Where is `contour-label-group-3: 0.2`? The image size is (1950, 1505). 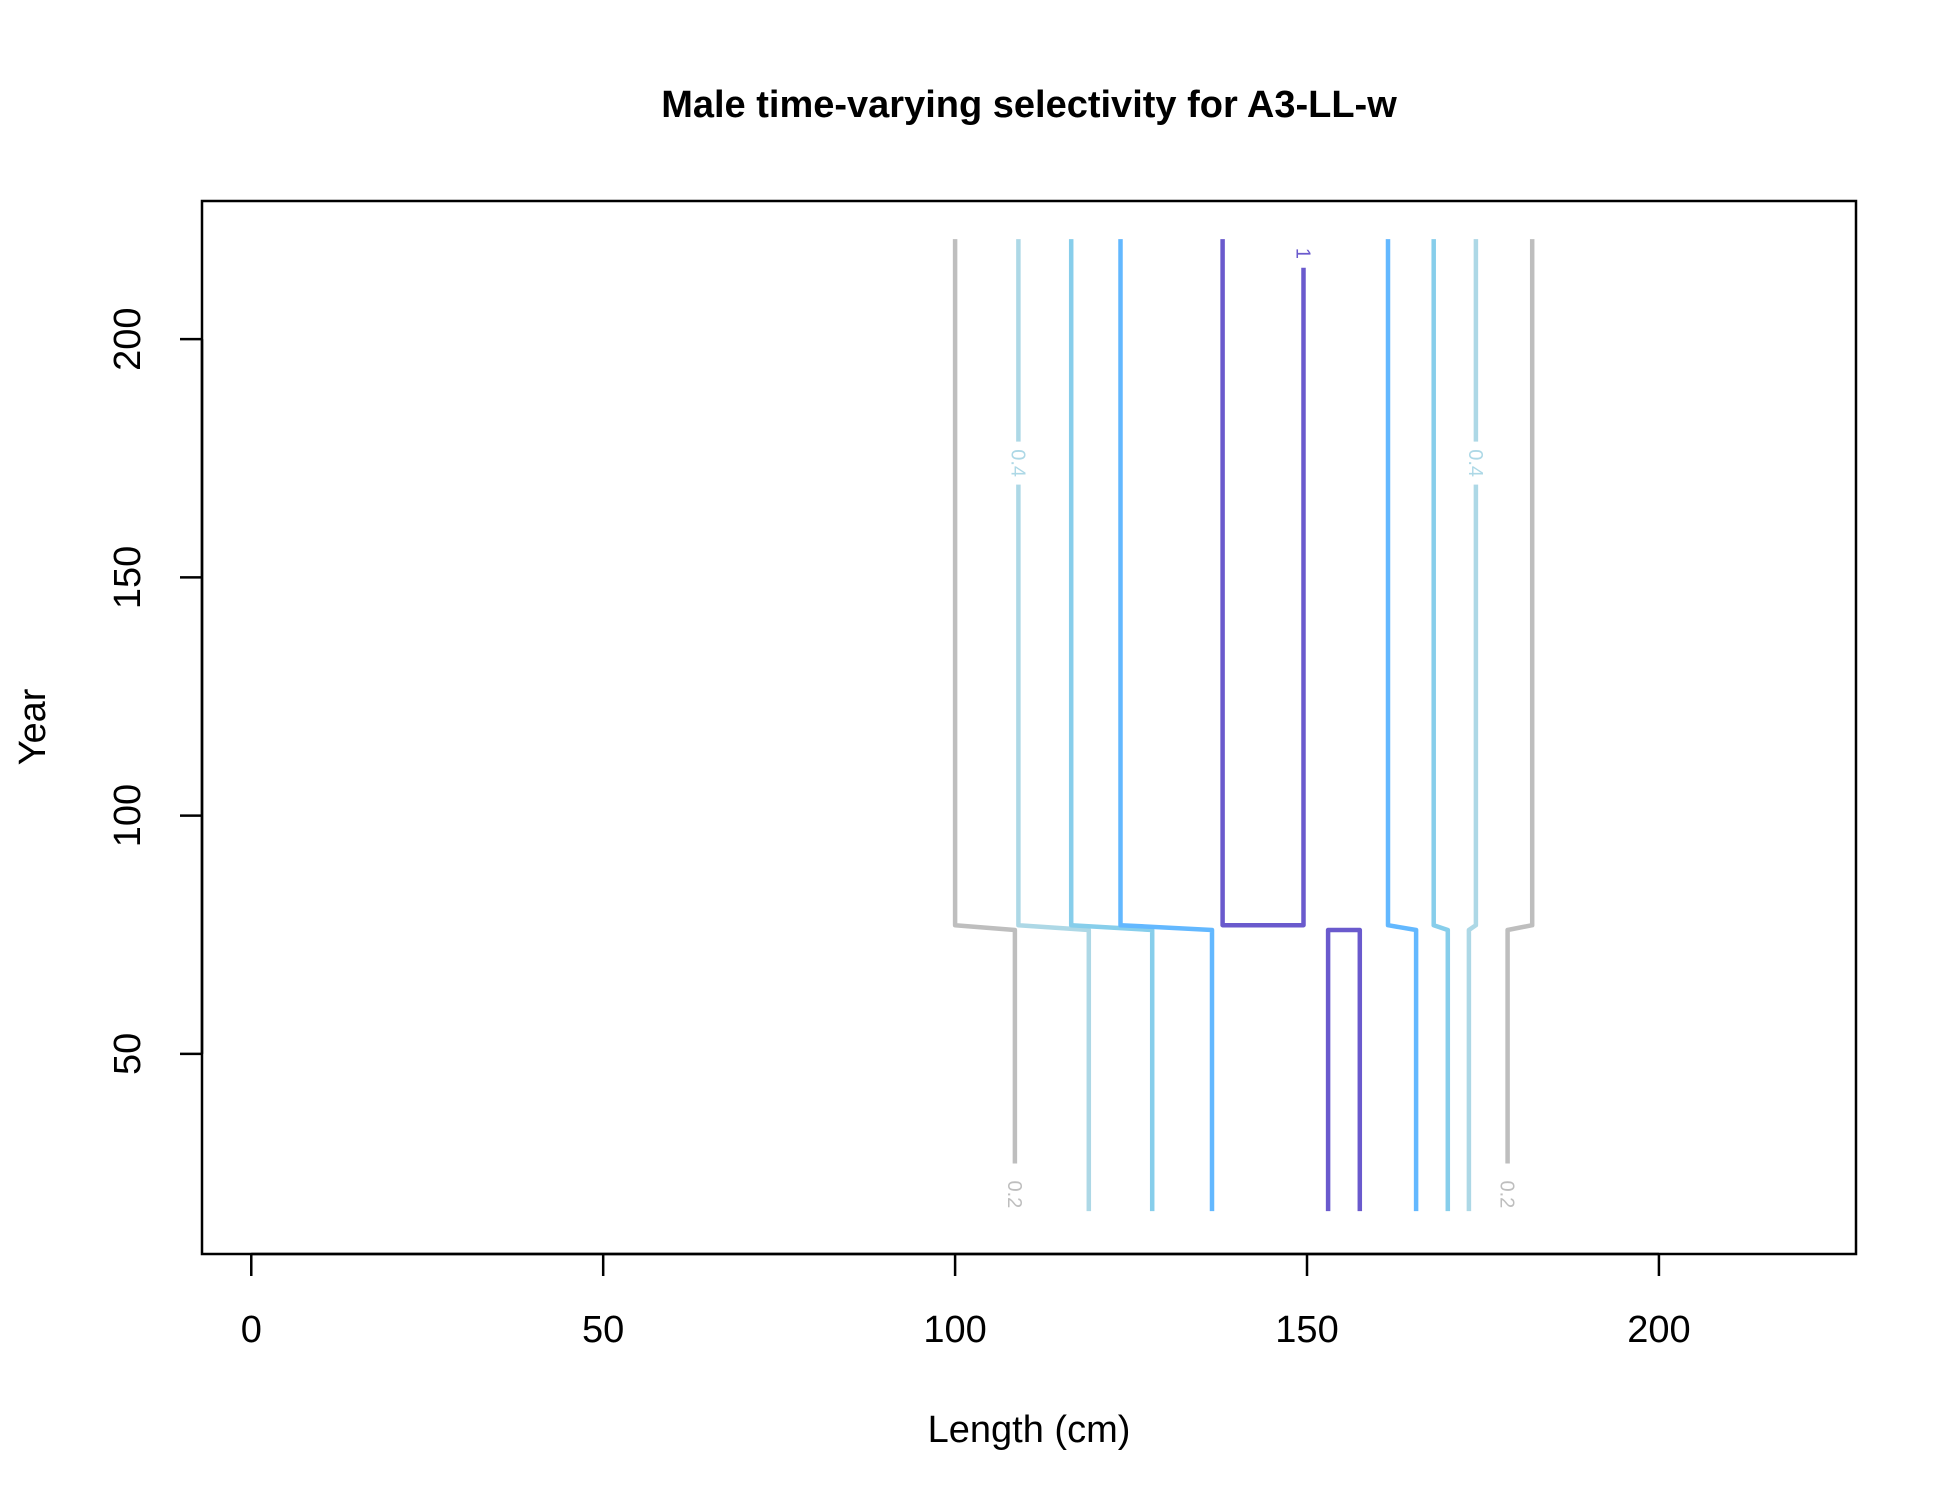 contour-label-group-3: 0.2 is located at coordinates (1507, 1194).